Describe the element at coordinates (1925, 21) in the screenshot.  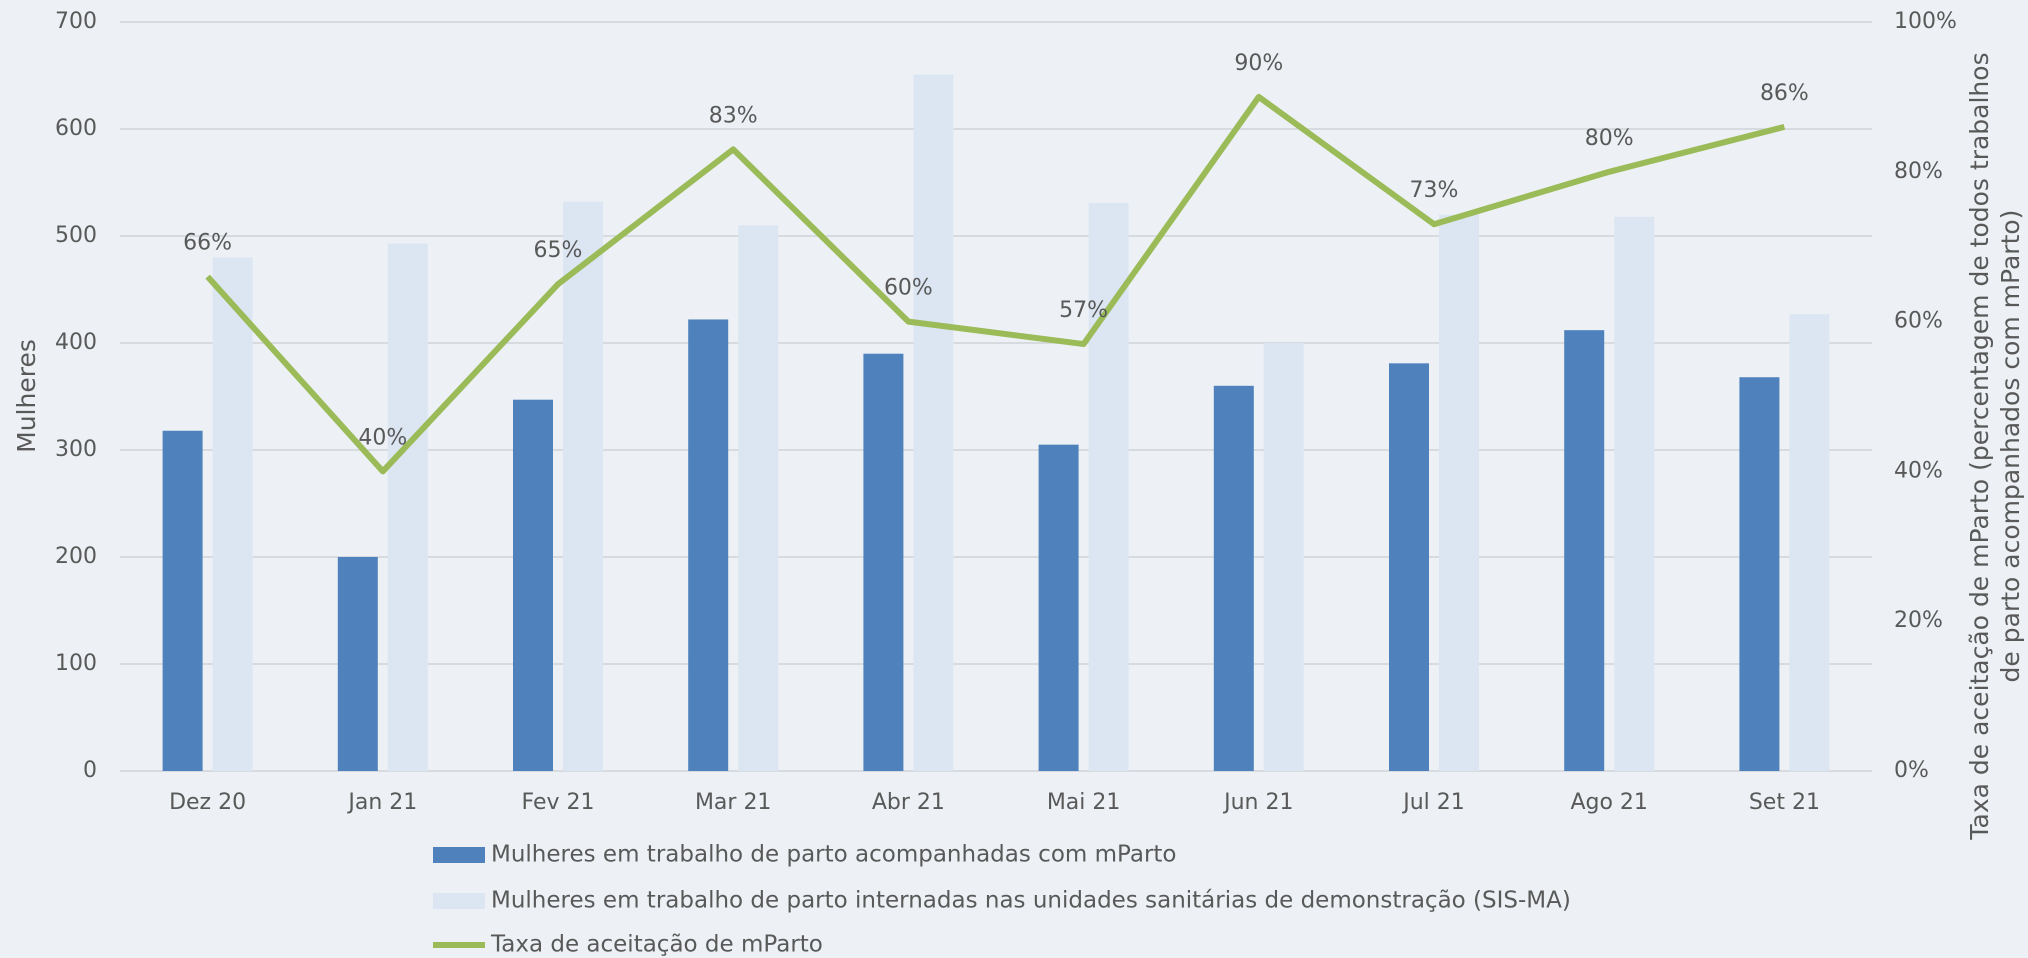
I see `y2-tick-label: 100%` at that location.